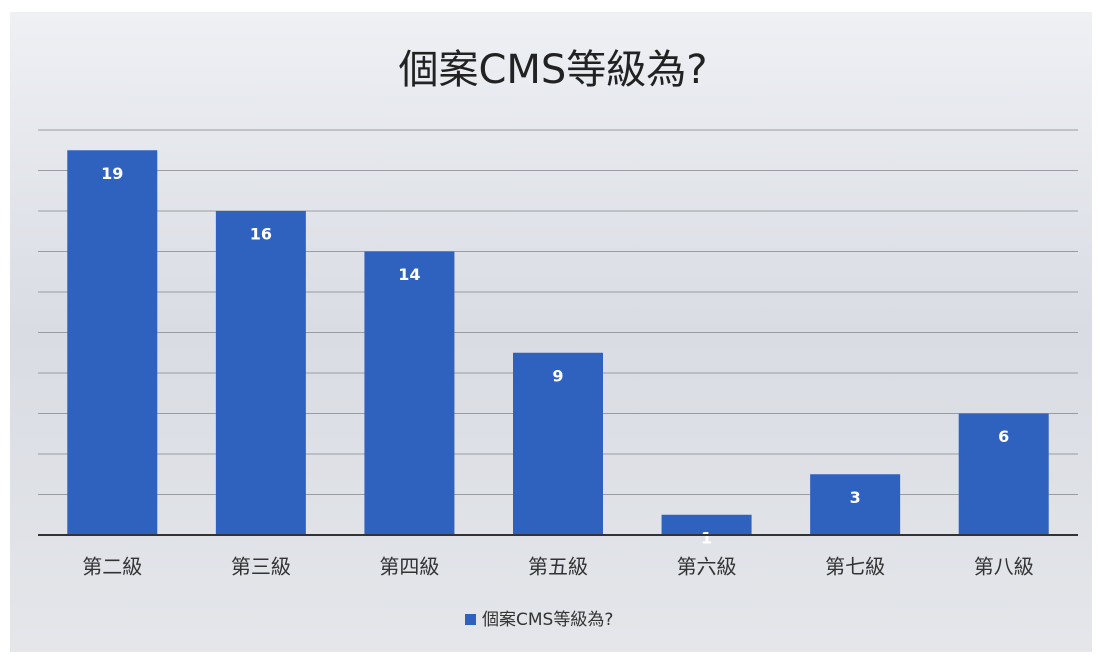 The image size is (1099, 655). I want to click on data-label: 19, so click(112, 173).